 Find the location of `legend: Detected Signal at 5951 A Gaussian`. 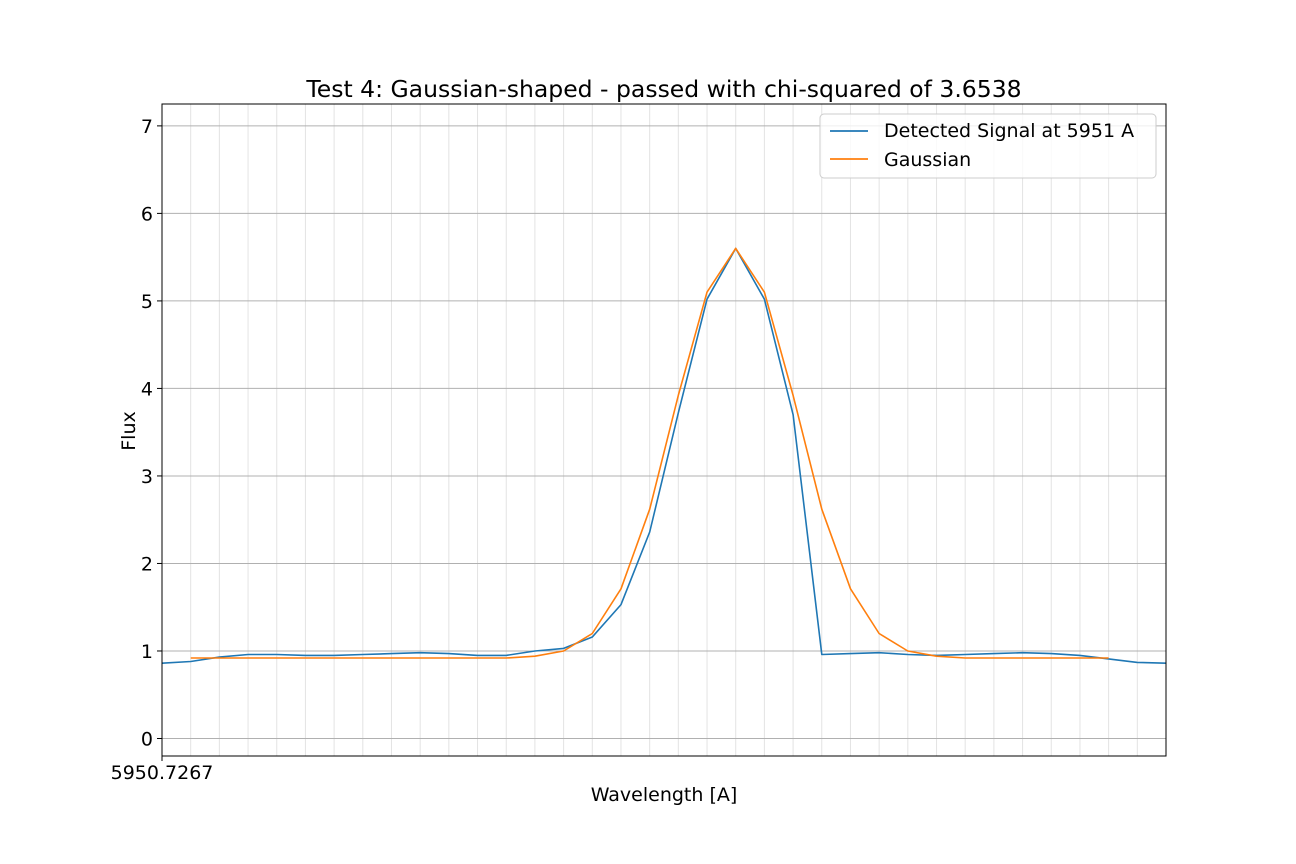

legend: Detected Signal at 5951 A Gaussian is located at coordinates (988, 146).